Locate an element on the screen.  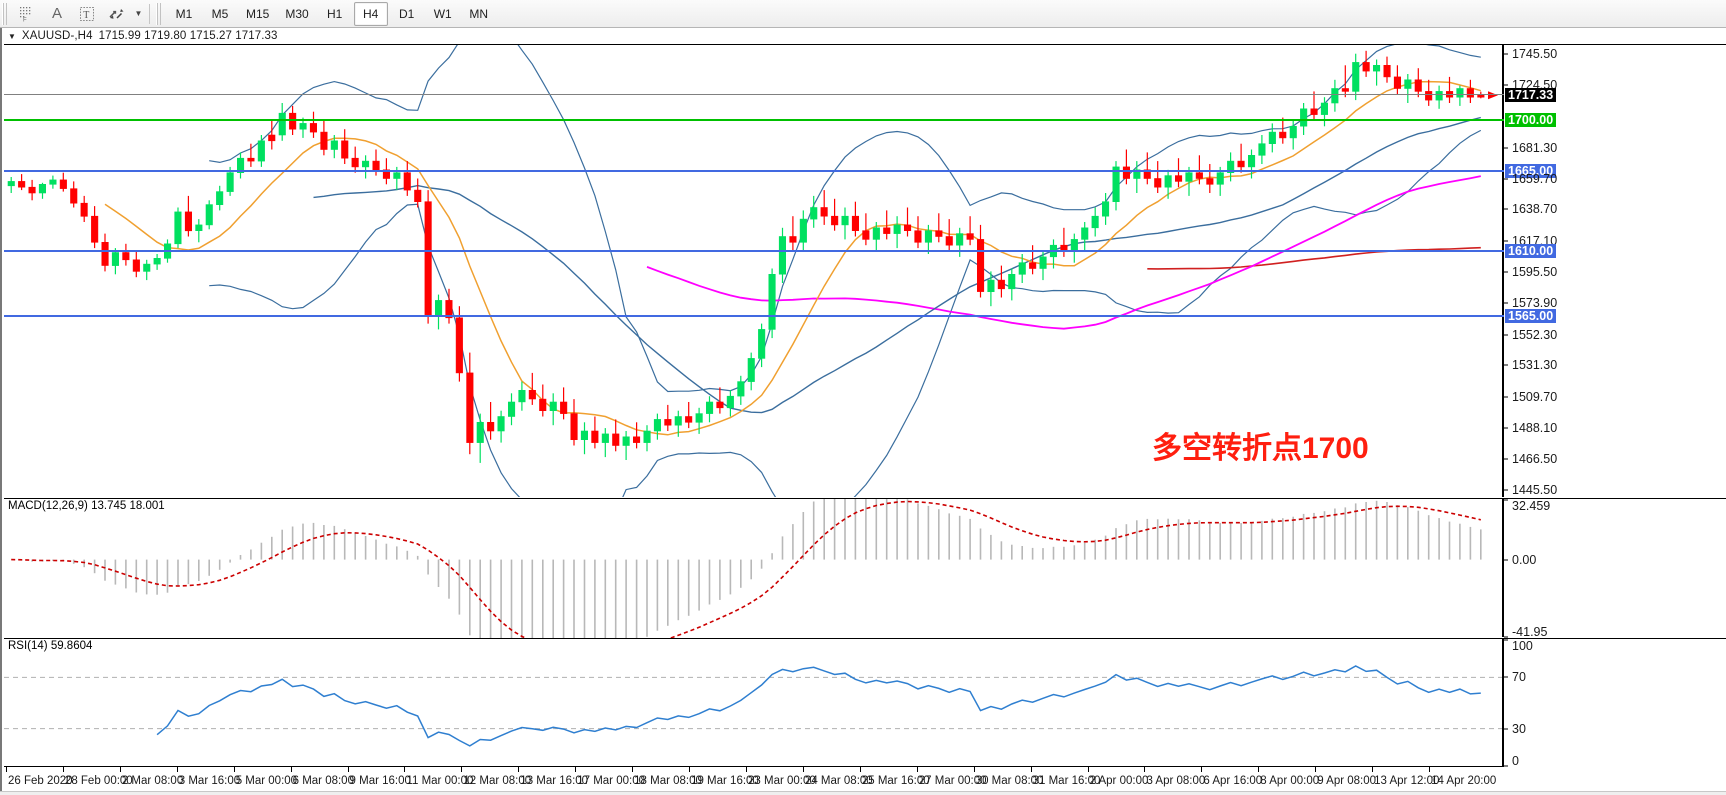
status-bar is located at coordinates (863, 793).